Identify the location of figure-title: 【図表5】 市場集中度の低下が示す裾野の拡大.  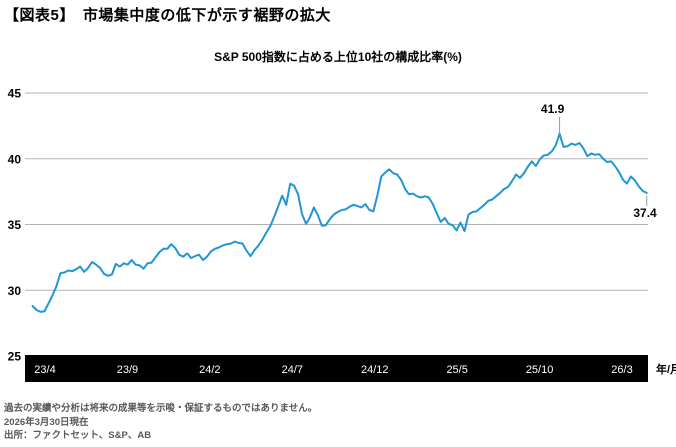
(167, 15).